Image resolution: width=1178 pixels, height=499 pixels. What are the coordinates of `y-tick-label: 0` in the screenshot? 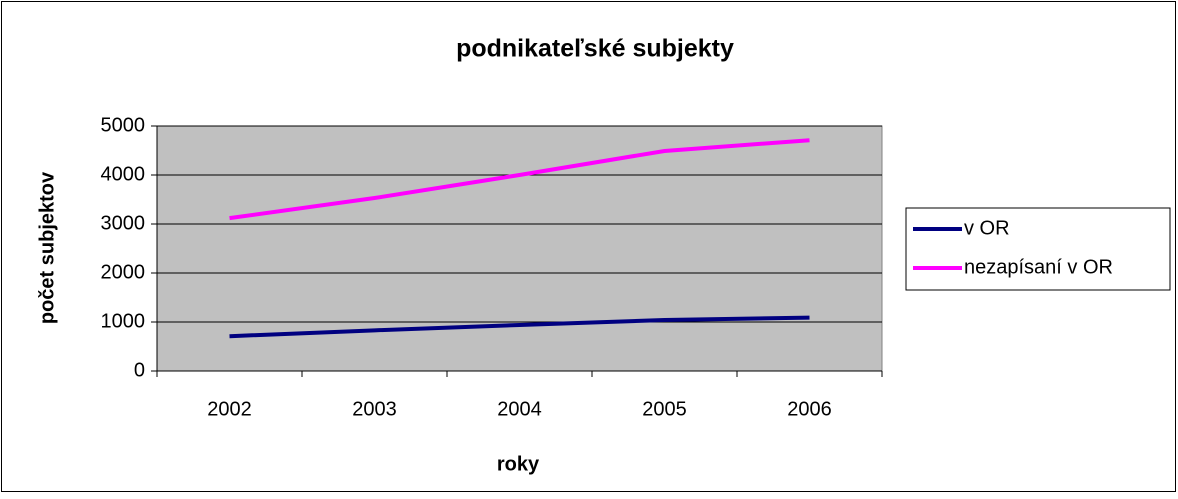 It's located at (139, 370).